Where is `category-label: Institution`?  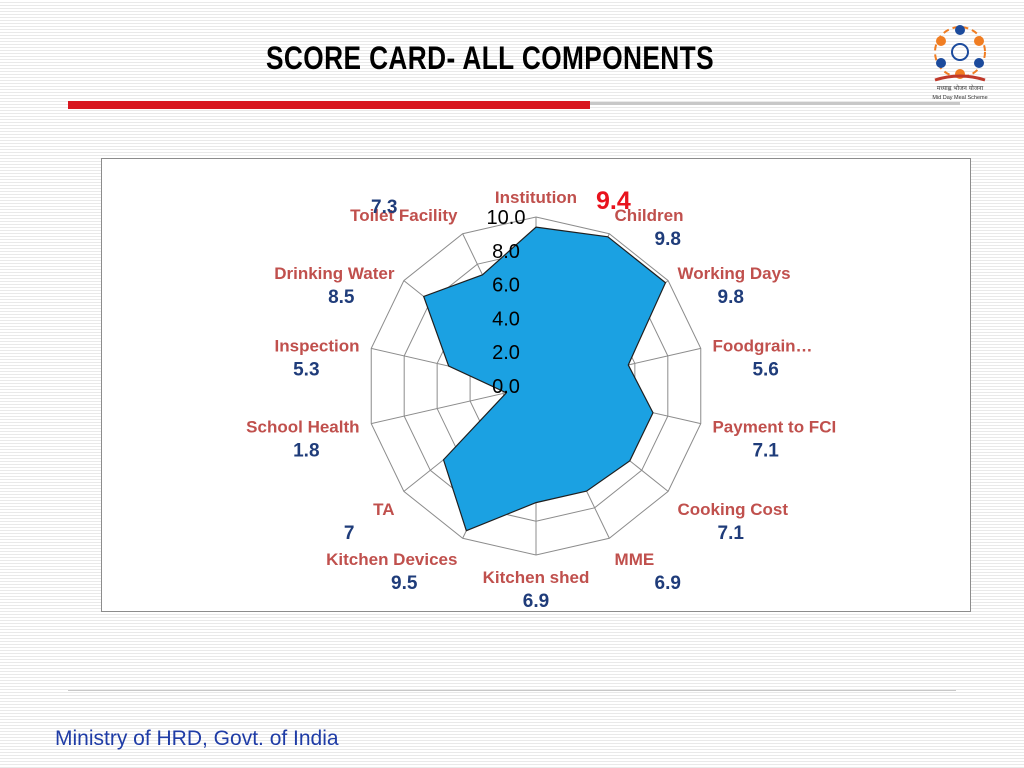
category-label: Institution is located at coordinates (536, 197).